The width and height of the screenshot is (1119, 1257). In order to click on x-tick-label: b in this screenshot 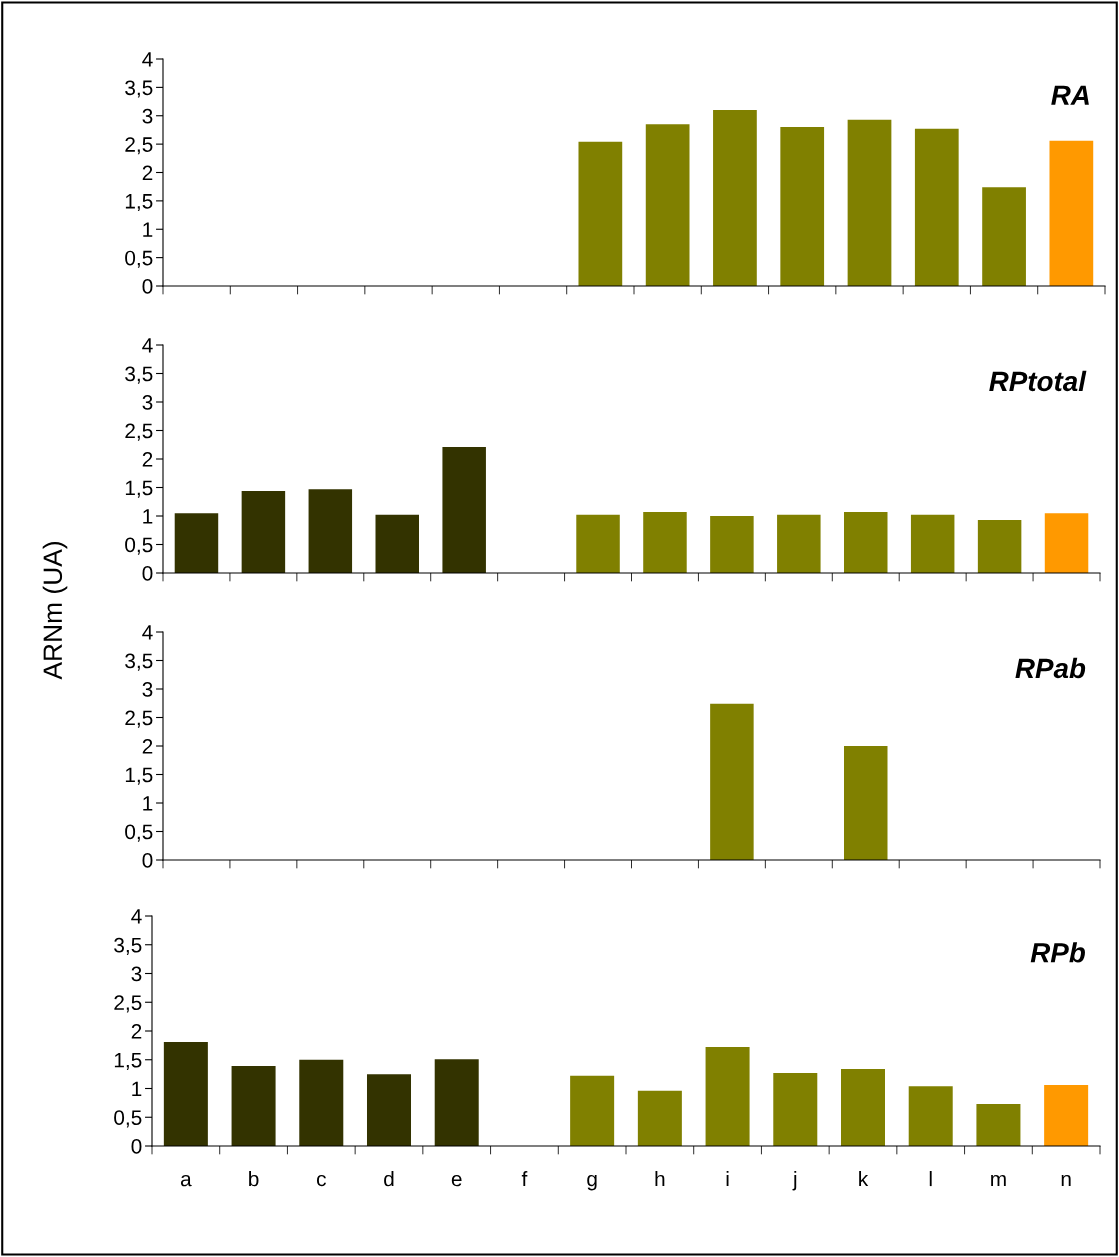, I will do `click(254, 1179)`.